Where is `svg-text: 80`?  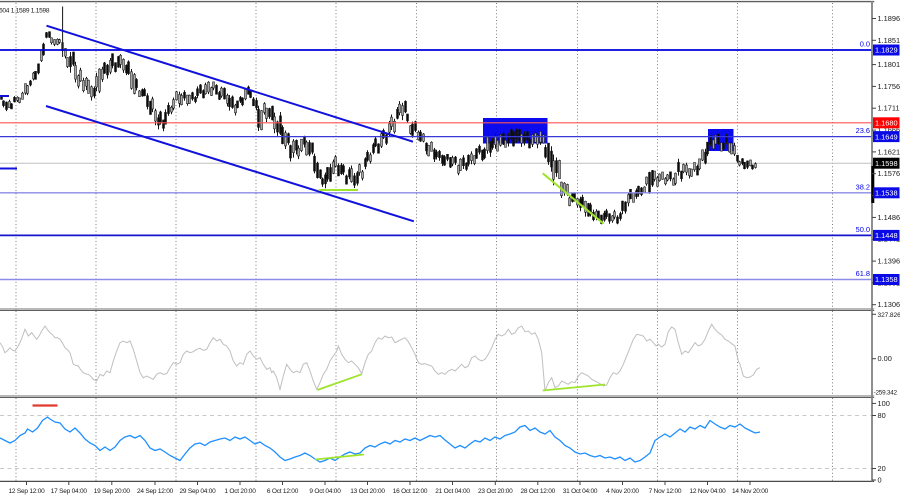
svg-text: 80 is located at coordinates (882, 415).